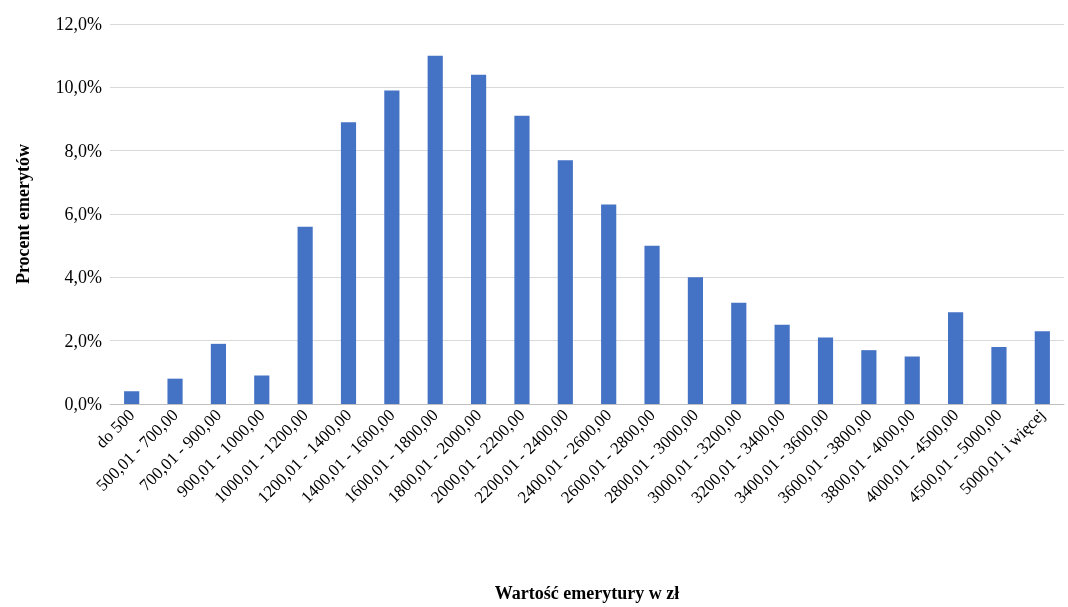 This screenshot has height=607, width=1068. Describe the element at coordinates (83, 277) in the screenshot. I see `y-tick-label: 4,0%` at that location.